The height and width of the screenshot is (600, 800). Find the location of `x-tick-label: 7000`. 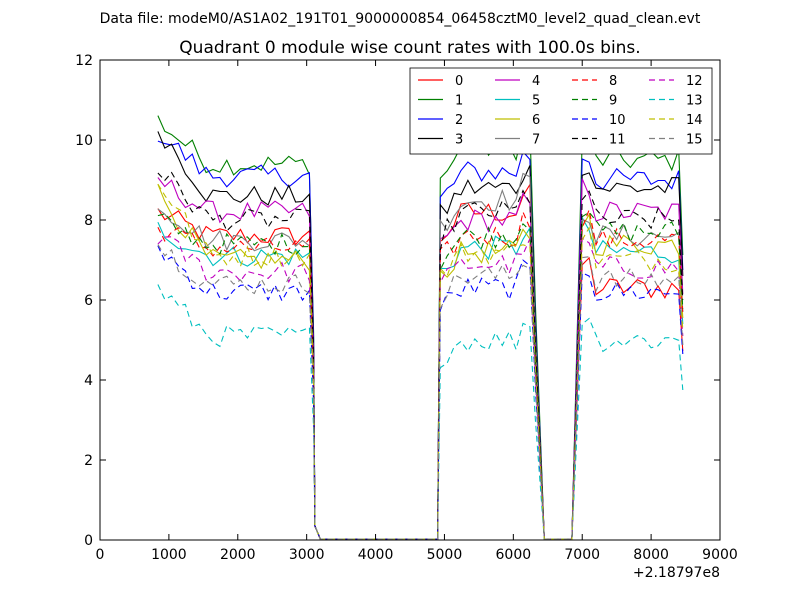

x-tick-label: 7000 is located at coordinates (582, 555).